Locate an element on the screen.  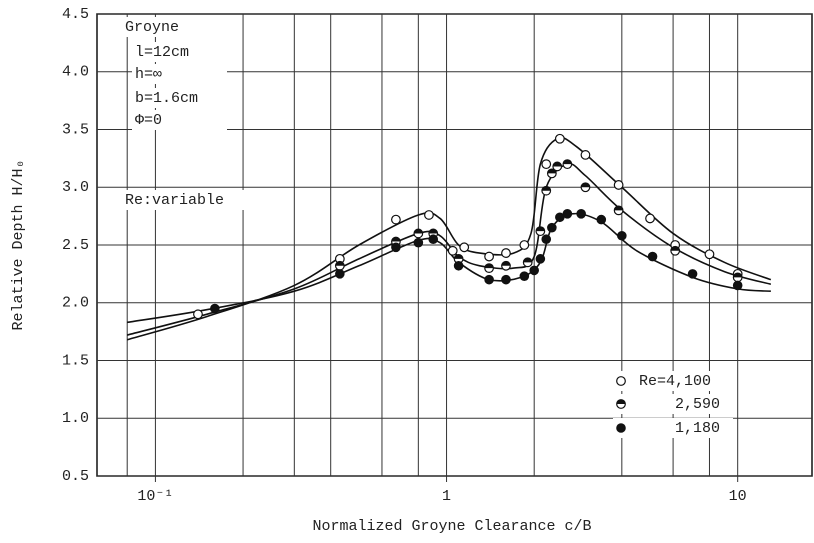
annotation: Φ=0 is located at coordinates (148, 120).